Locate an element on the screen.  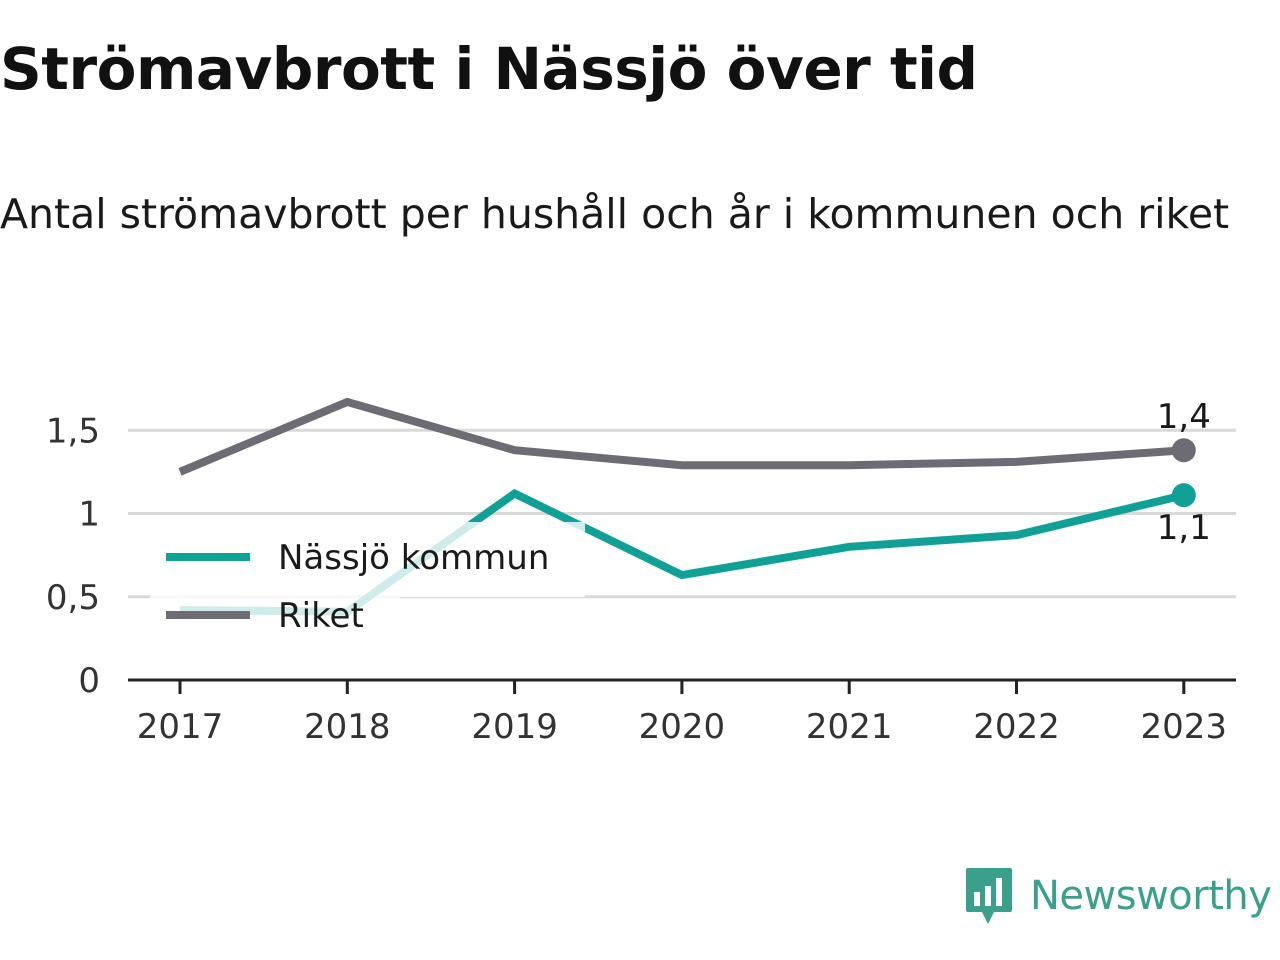
x-tick-label: 2022 is located at coordinates (1016, 727).